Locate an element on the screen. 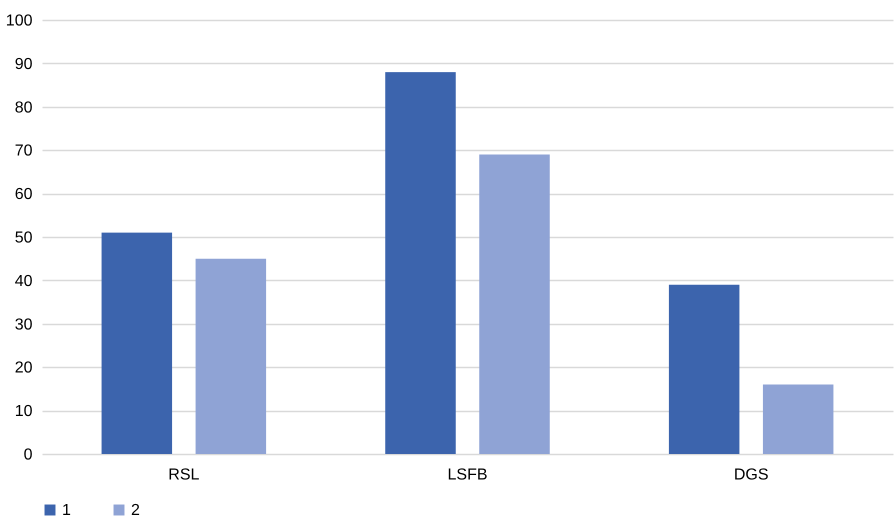 The height and width of the screenshot is (523, 895). x-tick-label: RSL is located at coordinates (184, 475).